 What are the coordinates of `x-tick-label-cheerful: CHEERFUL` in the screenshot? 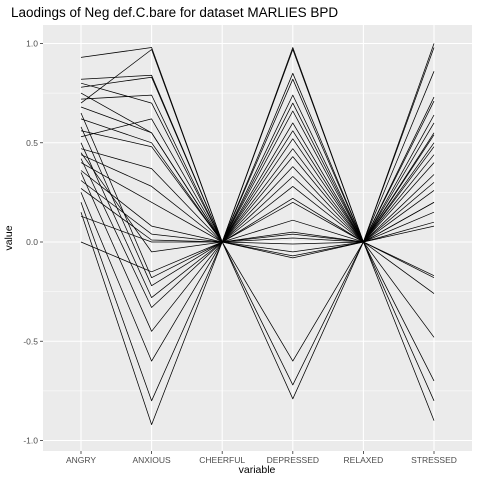 It's located at (222, 460).